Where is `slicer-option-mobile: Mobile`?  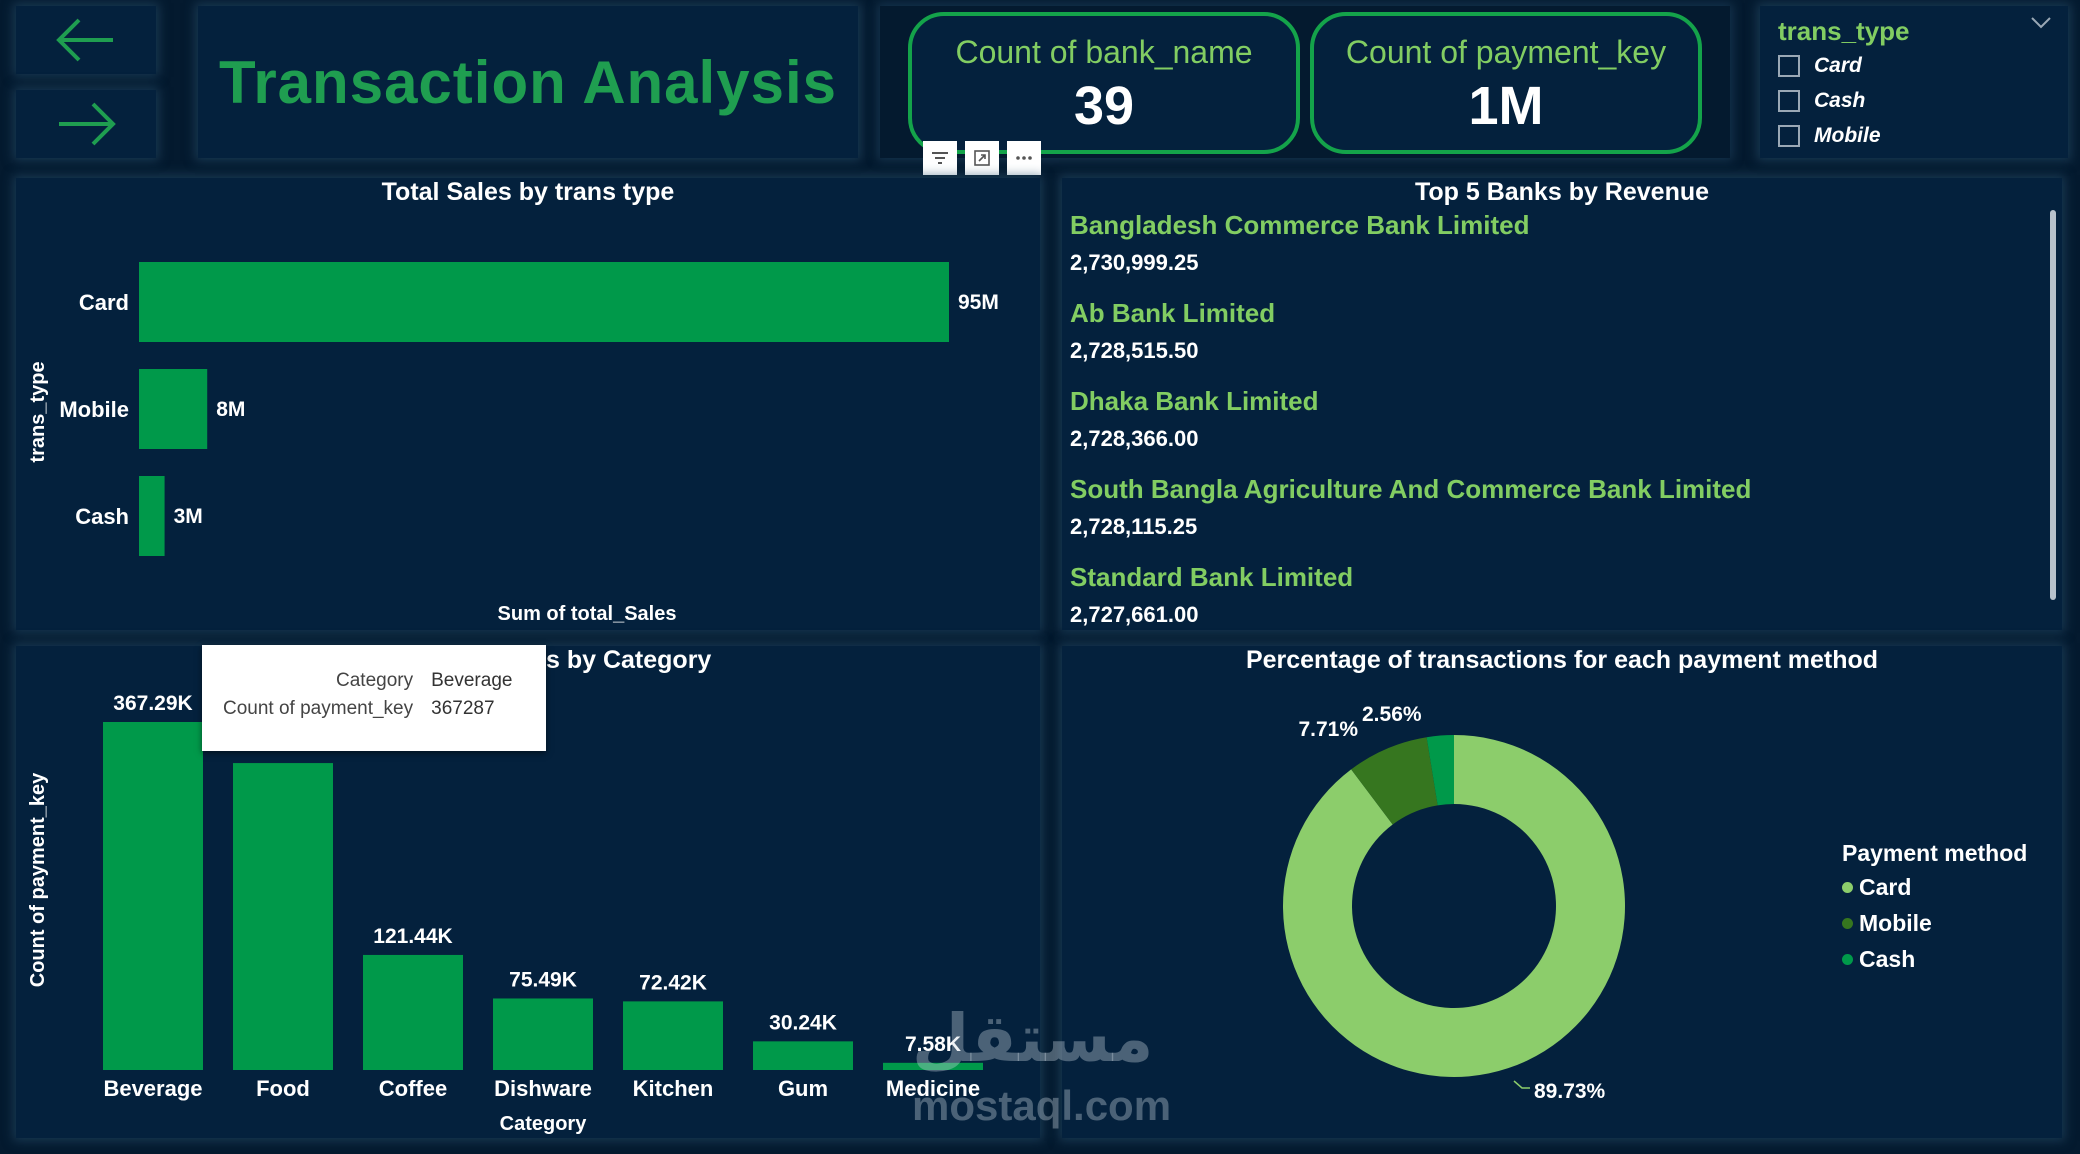
slicer-option-mobile: Mobile is located at coordinates (1829, 136).